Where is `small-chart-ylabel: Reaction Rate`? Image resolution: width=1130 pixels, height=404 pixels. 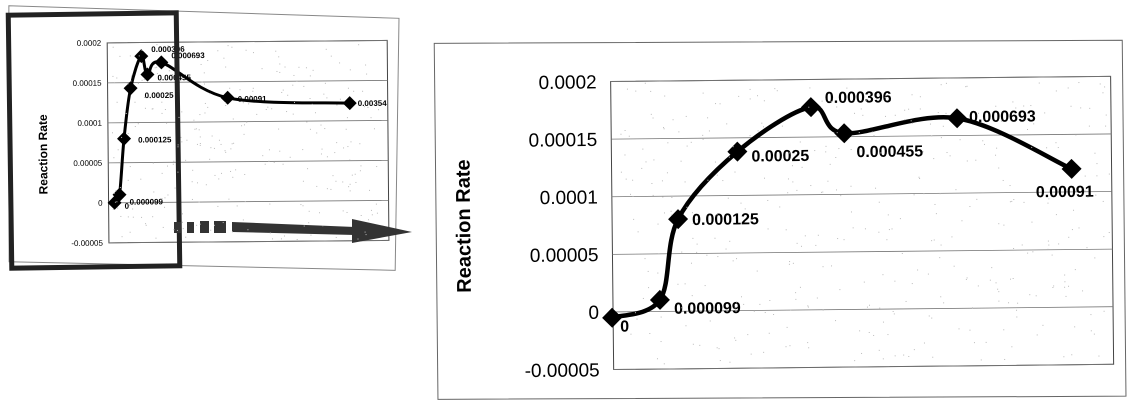
small-chart-ylabel: Reaction Rate is located at coordinates (43, 154).